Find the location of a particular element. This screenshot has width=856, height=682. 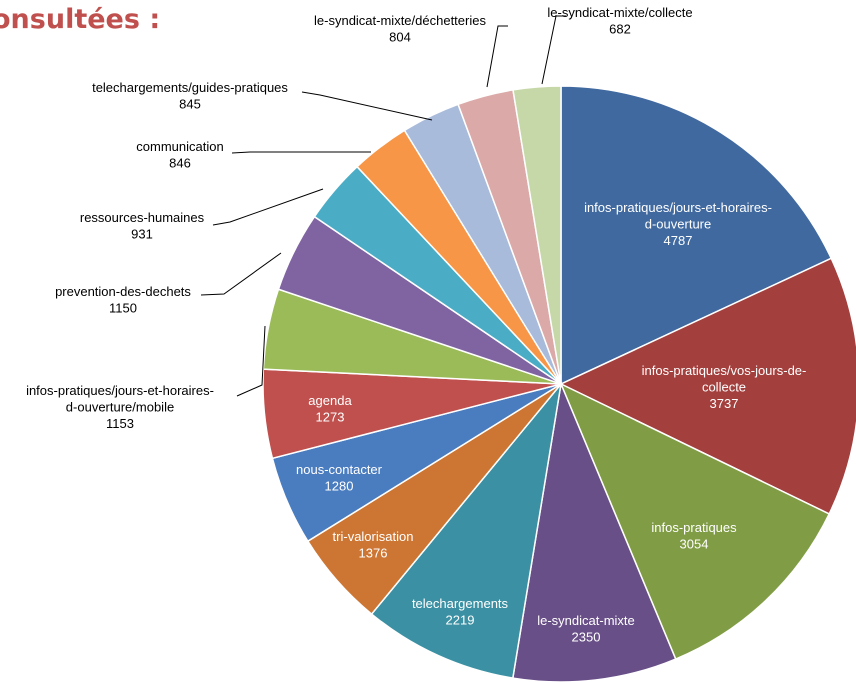

slice-name-9: infos-pratiques/jours-et-horaires- is located at coordinates (120, 390).